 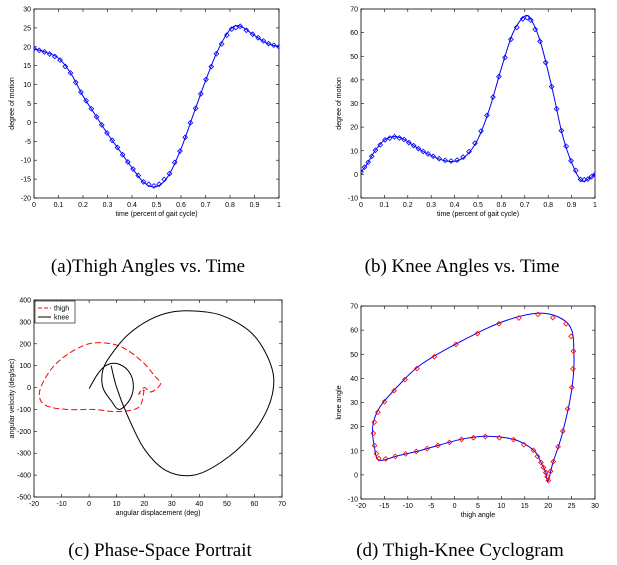 What do you see at coordinates (354, 33) in the screenshot?
I see `y-tick-label: 60` at bounding box center [354, 33].